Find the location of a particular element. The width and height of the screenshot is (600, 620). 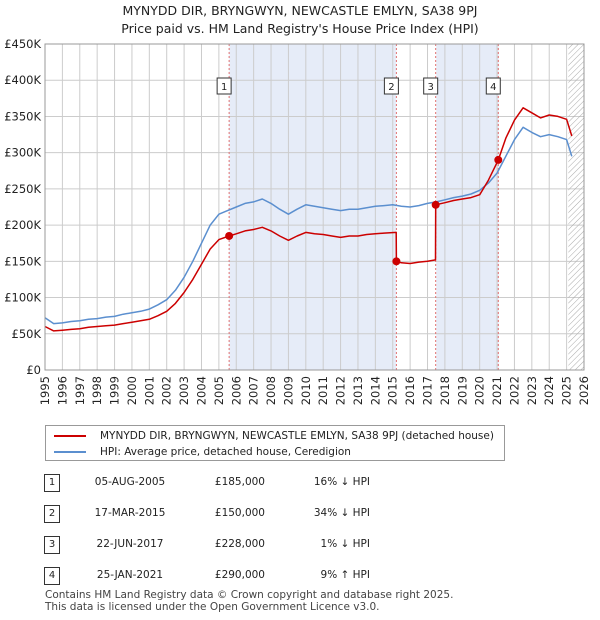

y-tick-label: £0 is located at coordinates (33, 370).